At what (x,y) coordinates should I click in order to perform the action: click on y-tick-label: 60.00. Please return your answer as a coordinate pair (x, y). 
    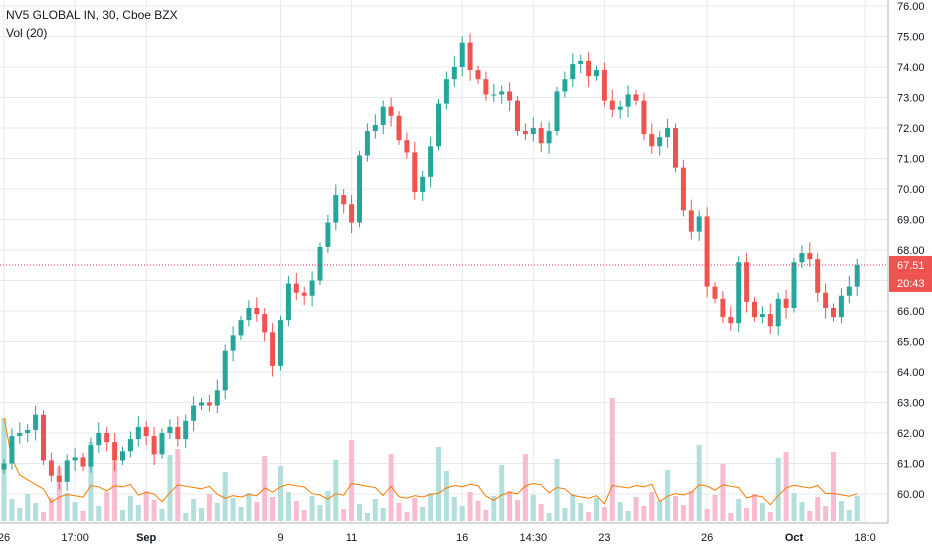
    Looking at the image, I should click on (911, 495).